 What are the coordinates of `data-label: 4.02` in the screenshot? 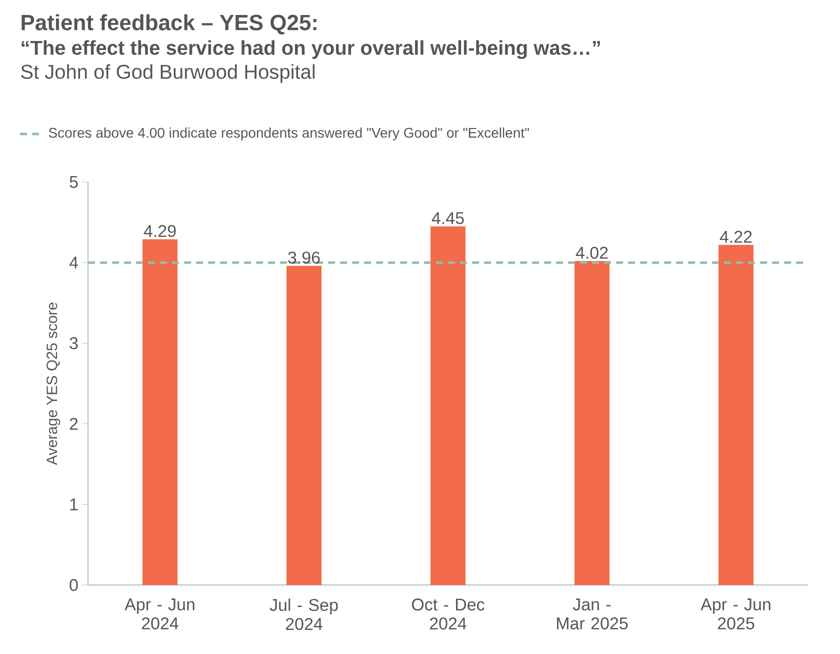 It's located at (592, 252).